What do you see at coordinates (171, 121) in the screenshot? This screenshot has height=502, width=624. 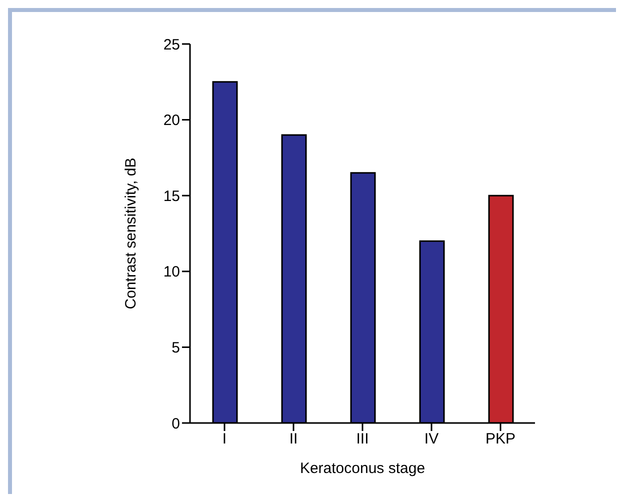 I see `y-tick-label: 20` at bounding box center [171, 121].